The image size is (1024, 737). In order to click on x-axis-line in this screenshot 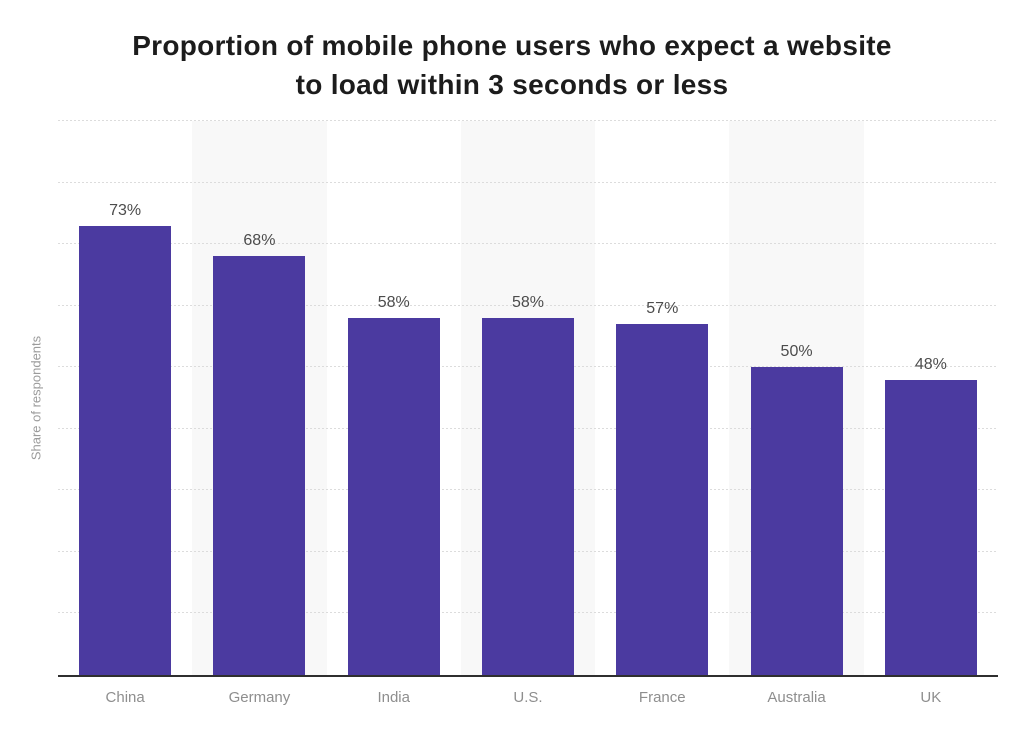, I will do `click(528, 676)`.